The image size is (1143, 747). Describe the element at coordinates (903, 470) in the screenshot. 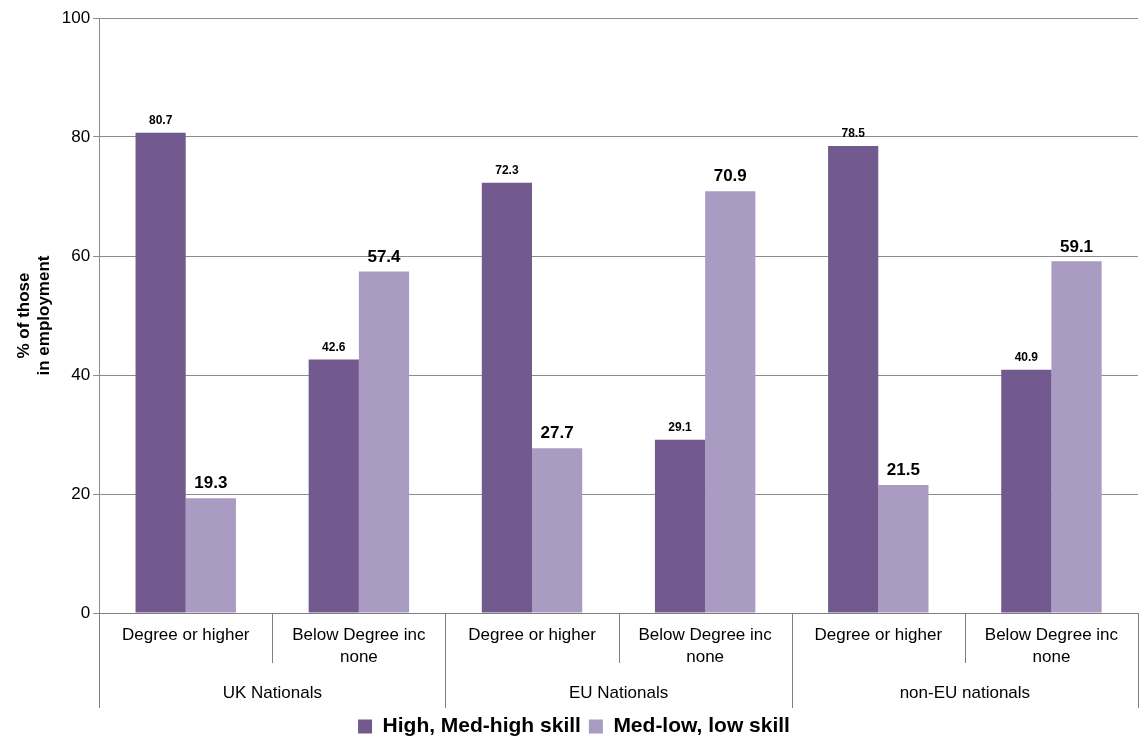

I see `data-label: 21.5` at that location.